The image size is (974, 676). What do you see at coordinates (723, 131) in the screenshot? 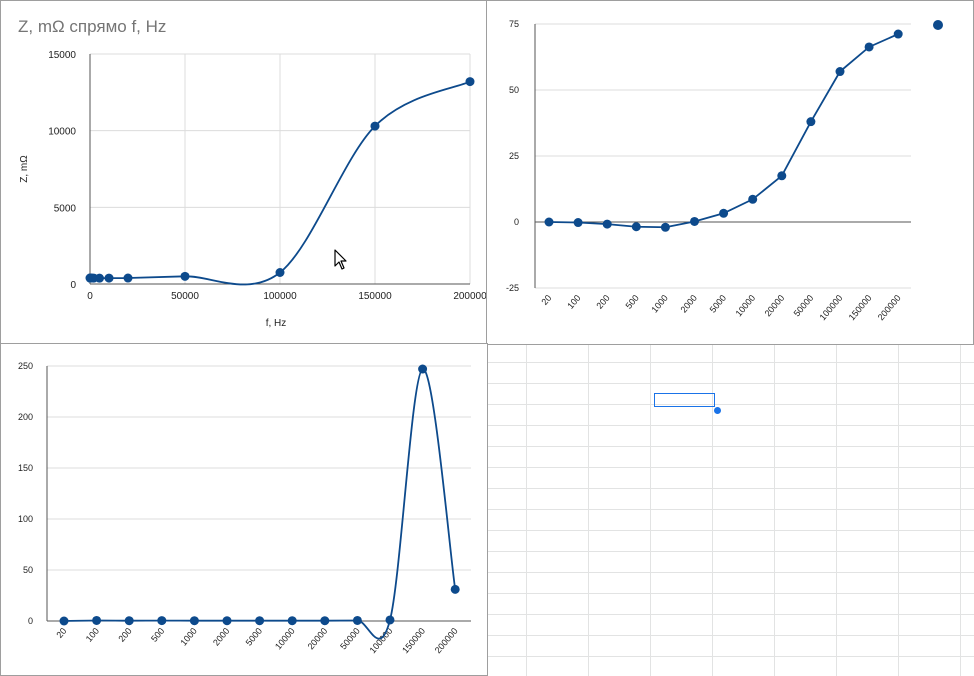
I see `series-line` at bounding box center [723, 131].